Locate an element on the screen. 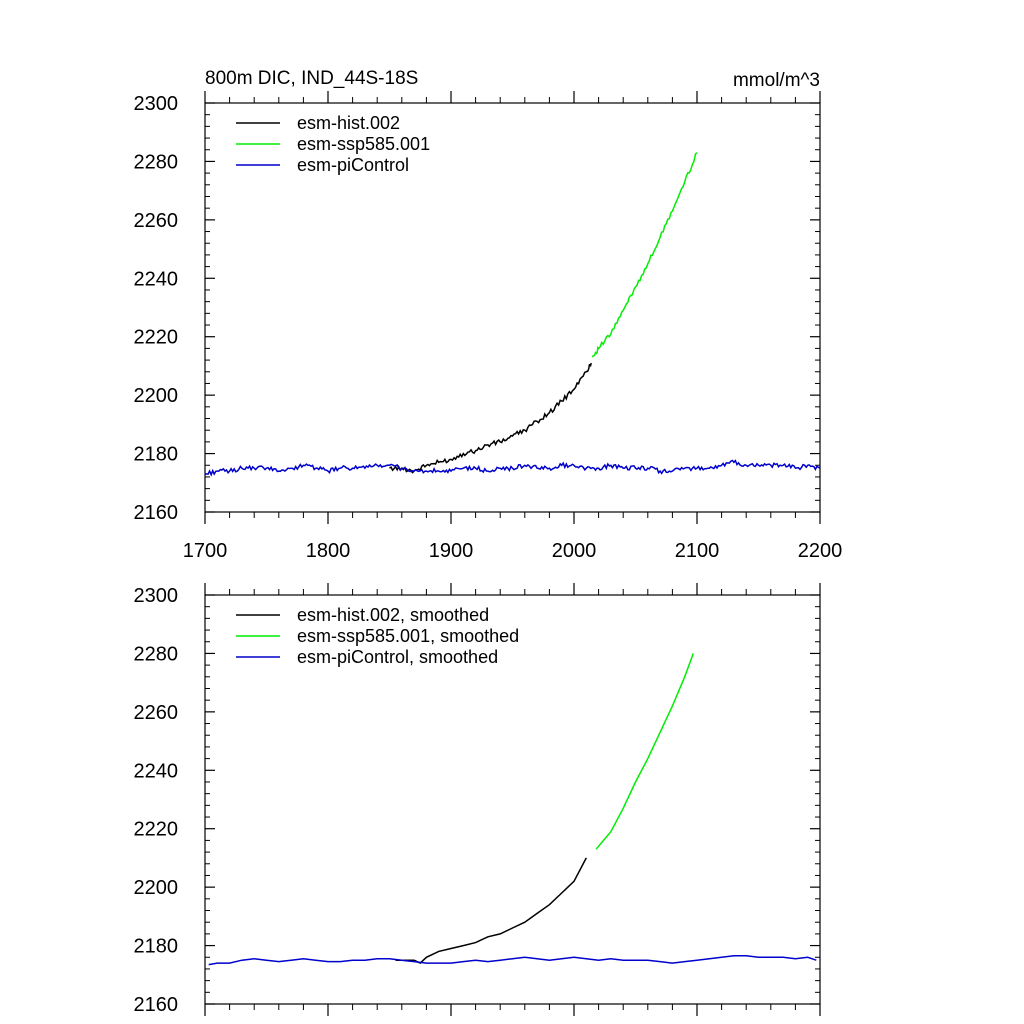 The image size is (1024, 1024). legend-label: esm-hist.002 is located at coordinates (348, 123).